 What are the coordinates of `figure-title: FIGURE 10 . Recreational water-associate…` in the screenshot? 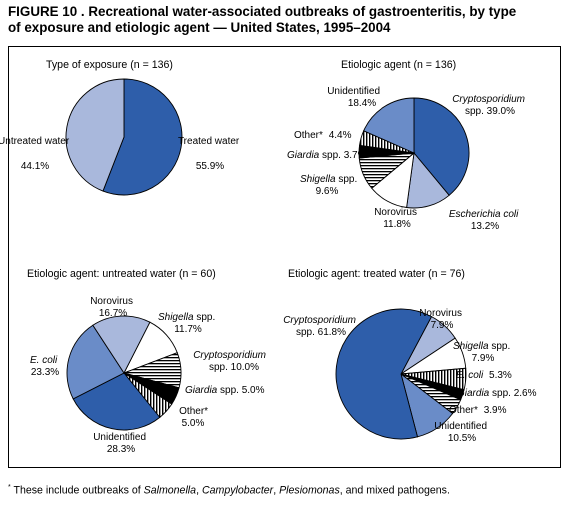 It's located at (288, 20).